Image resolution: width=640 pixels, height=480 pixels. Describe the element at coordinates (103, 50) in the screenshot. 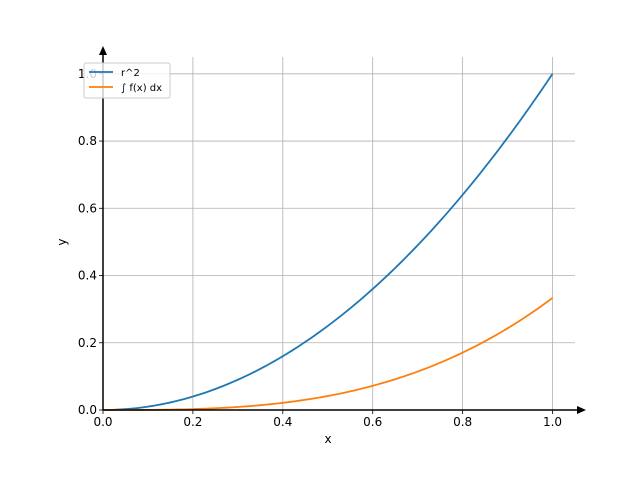

I see `y-axis-arrow` at that location.